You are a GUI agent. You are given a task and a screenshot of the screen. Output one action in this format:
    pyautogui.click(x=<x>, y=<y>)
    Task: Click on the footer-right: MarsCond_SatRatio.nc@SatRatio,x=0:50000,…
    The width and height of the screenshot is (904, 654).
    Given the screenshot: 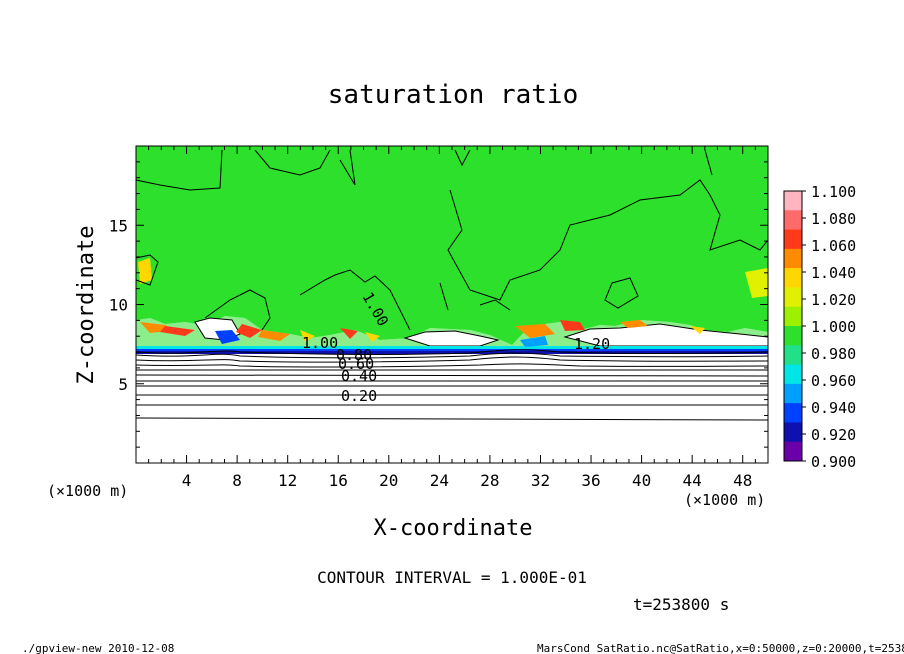 What is the action you would take?
    pyautogui.click(x=720, y=648)
    